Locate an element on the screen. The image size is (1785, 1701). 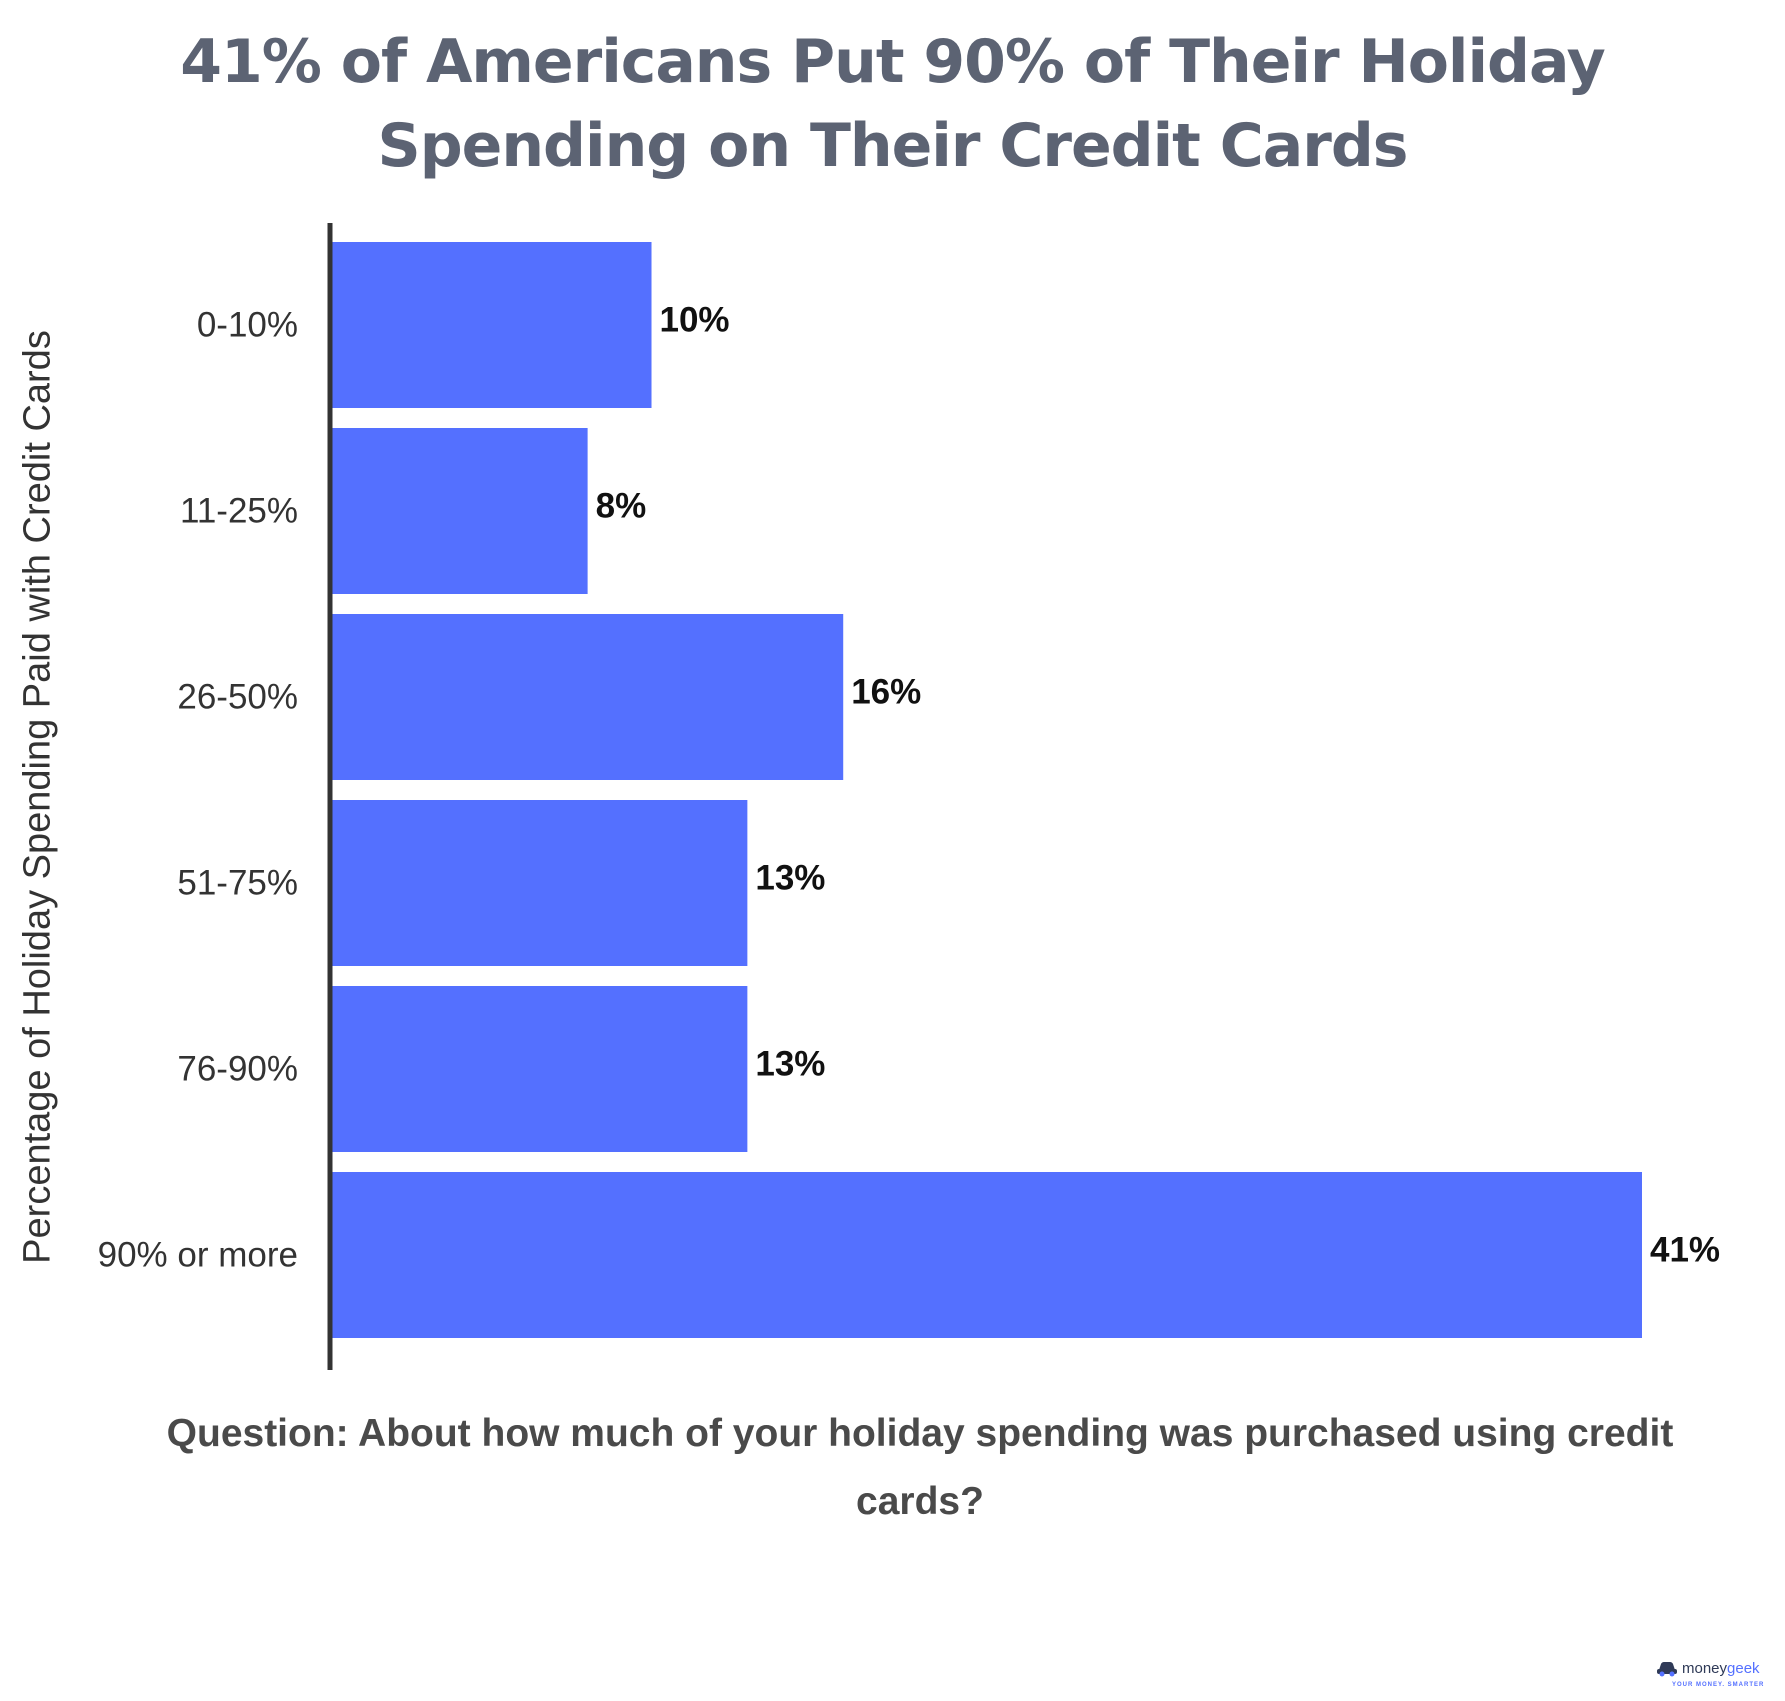
data-label: 10% is located at coordinates (695, 319).